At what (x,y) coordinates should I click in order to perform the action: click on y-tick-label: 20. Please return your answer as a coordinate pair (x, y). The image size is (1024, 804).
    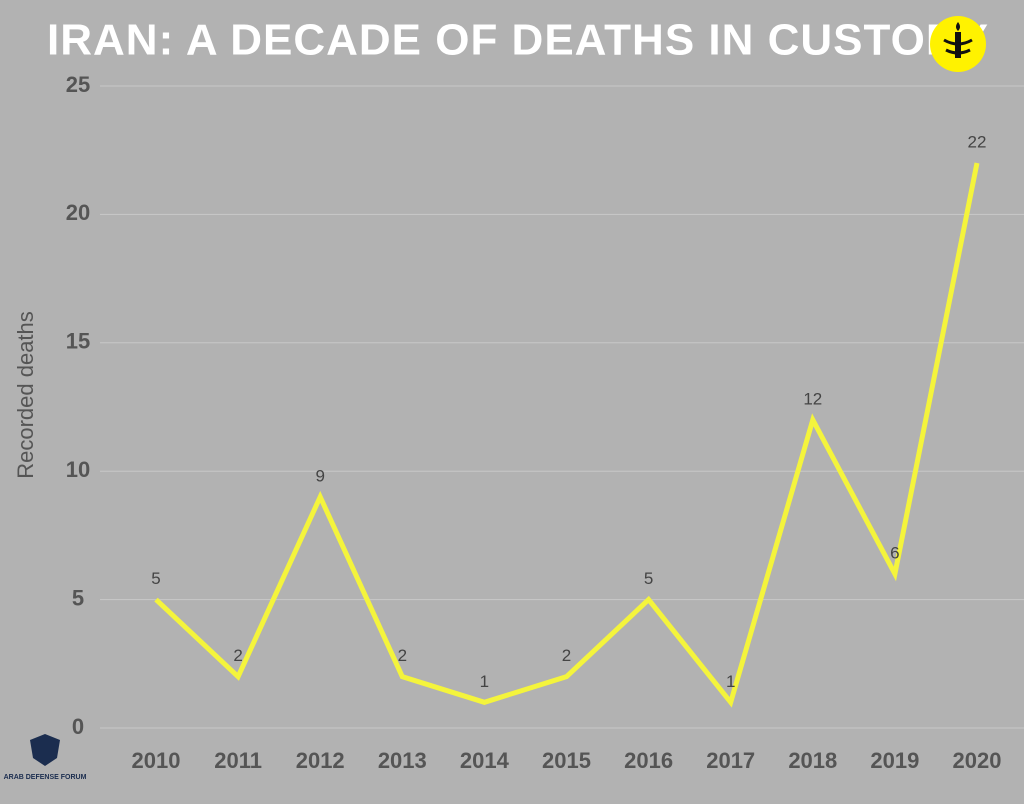
    Looking at the image, I should click on (78, 212).